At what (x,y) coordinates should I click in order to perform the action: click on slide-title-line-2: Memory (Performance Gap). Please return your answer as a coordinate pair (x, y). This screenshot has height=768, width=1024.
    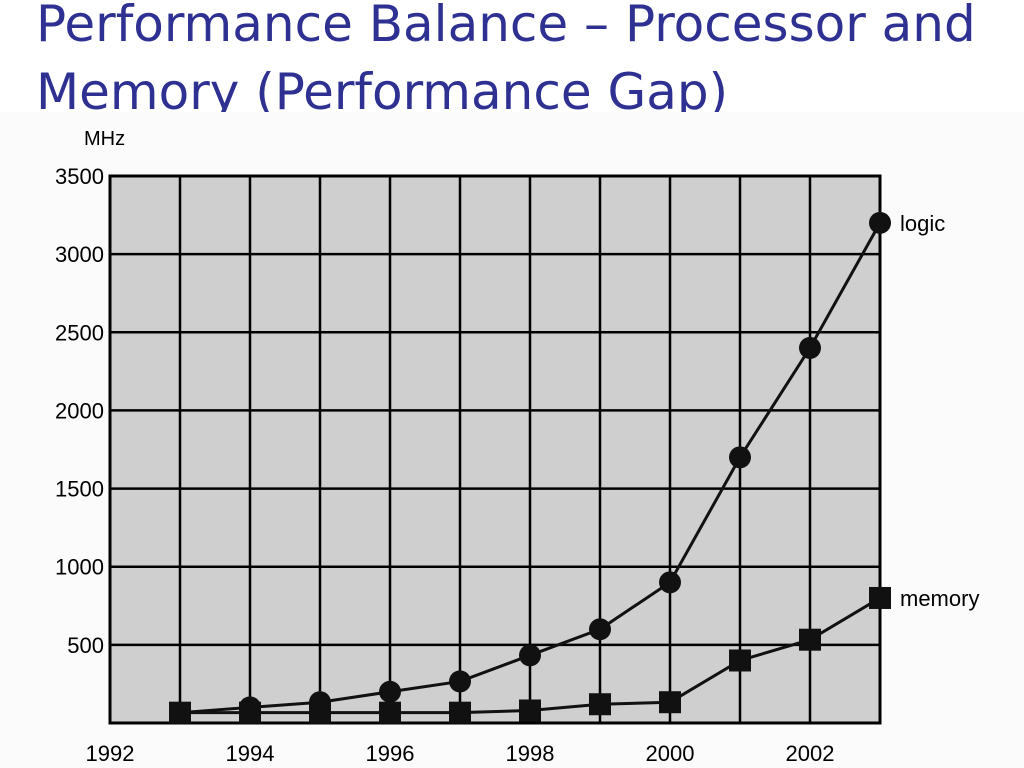
    Looking at the image, I should click on (382, 92).